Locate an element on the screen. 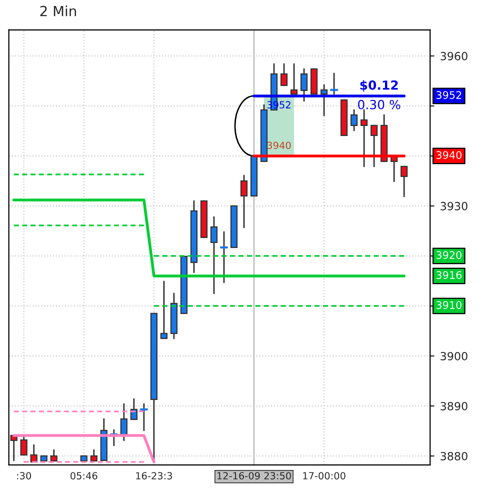 The image size is (491, 491). y-tick-label: 3930 is located at coordinates (454, 206).